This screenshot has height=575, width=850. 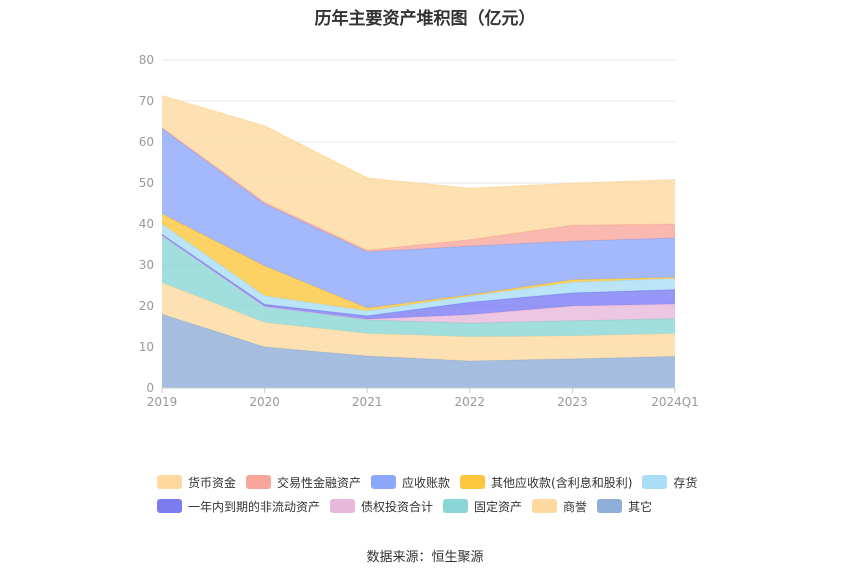 I want to click on legend-label: 交易性金融资产, so click(x=319, y=482).